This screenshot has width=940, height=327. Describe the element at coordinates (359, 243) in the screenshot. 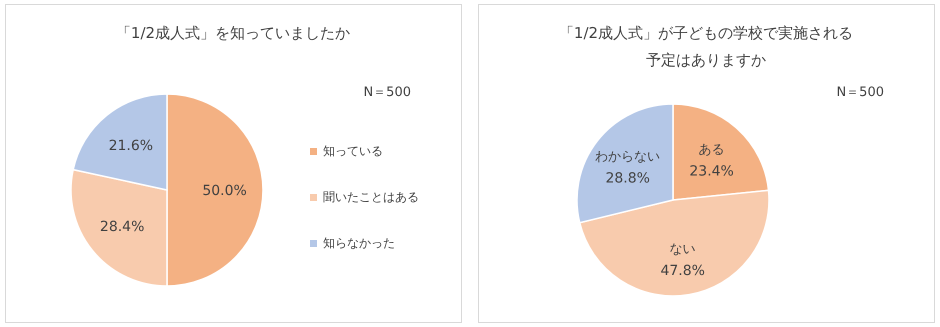

I see `legend-label: 知らなかった` at that location.